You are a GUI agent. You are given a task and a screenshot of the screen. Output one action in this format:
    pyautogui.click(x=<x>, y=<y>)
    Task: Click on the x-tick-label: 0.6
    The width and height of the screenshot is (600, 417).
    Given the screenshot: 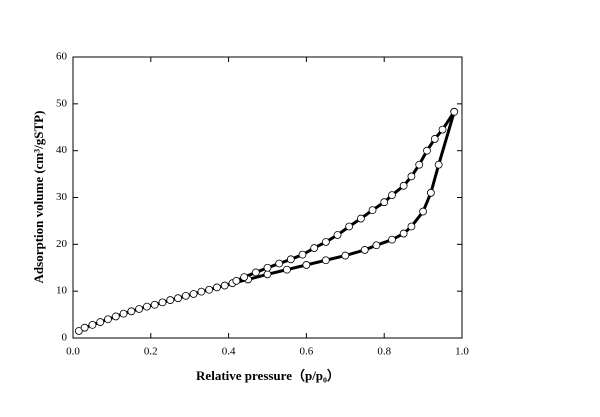 What is the action you would take?
    pyautogui.click(x=307, y=352)
    